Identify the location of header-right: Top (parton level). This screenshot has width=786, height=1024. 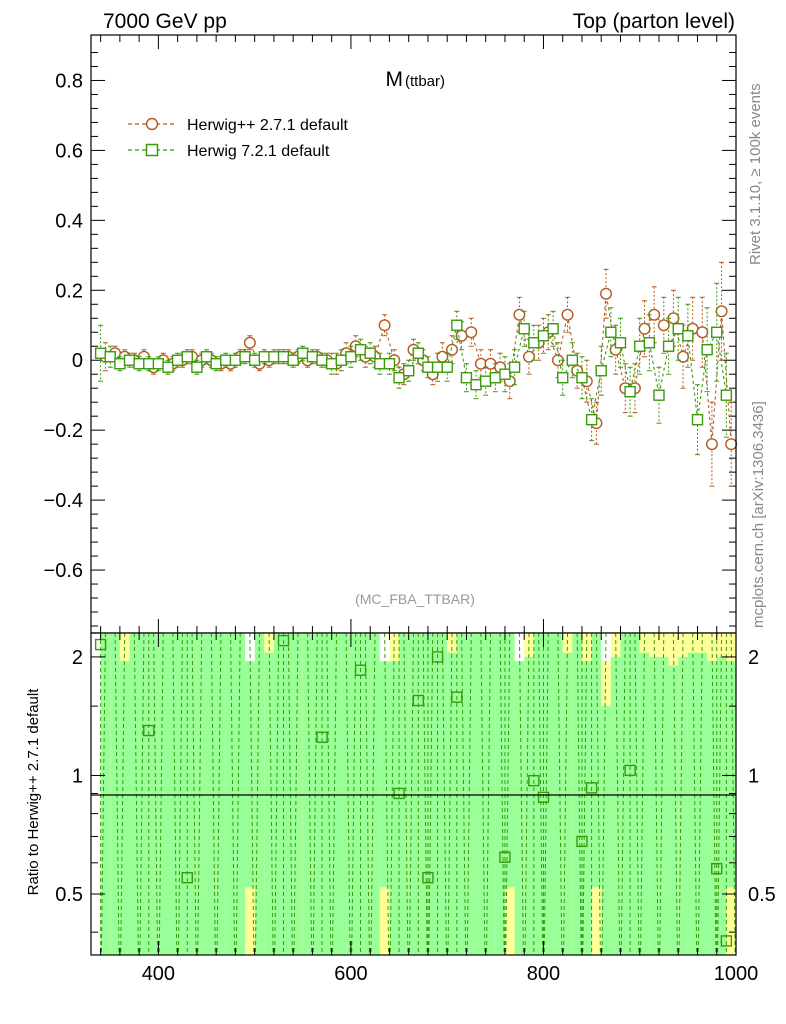
(654, 21).